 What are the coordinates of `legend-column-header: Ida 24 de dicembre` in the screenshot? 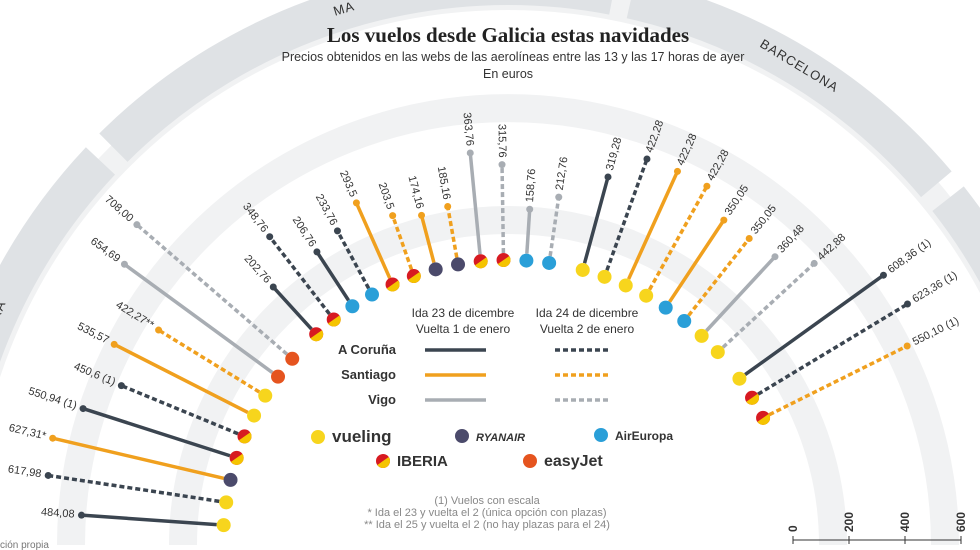 It's located at (587, 313).